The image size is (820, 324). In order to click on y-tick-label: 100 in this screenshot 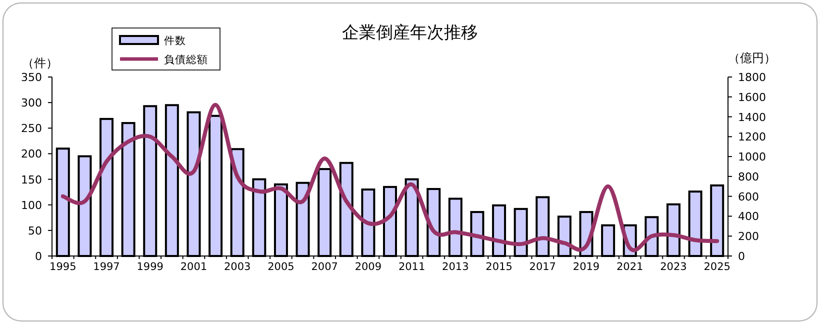, I will do `click(31, 205)`.